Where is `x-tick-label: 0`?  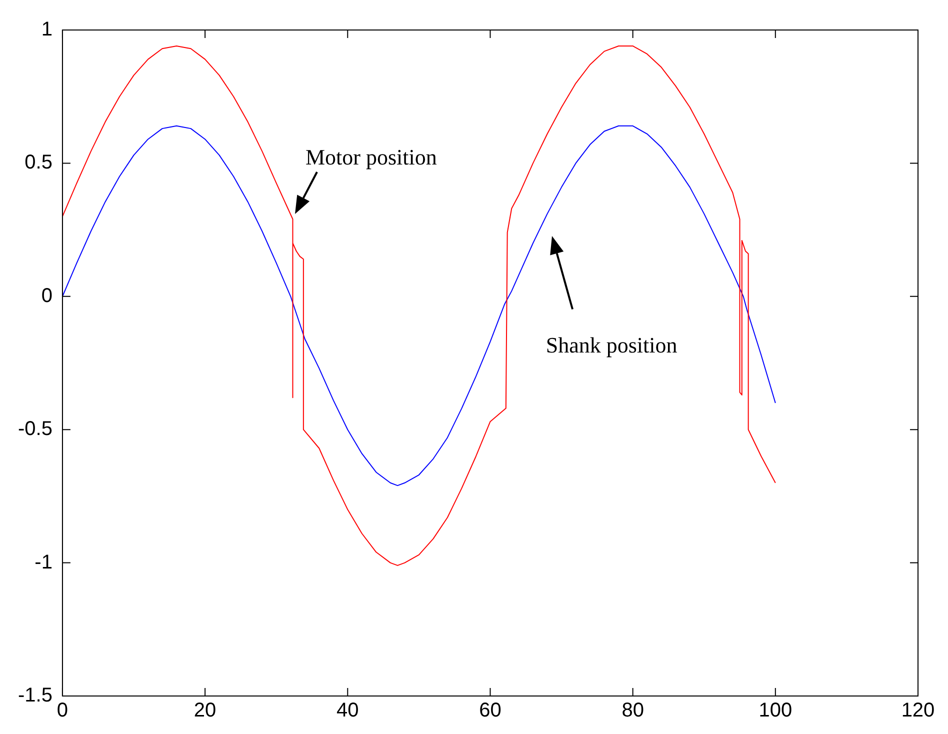 x-tick-label: 0 is located at coordinates (62, 711).